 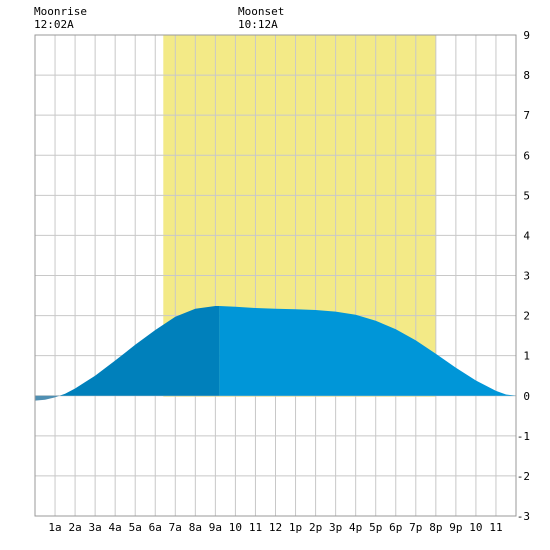 I want to click on y-tick-labels: -3 -2 -1 0 1 2 3 4 5 6 7 8 9, so click(x=524, y=276).